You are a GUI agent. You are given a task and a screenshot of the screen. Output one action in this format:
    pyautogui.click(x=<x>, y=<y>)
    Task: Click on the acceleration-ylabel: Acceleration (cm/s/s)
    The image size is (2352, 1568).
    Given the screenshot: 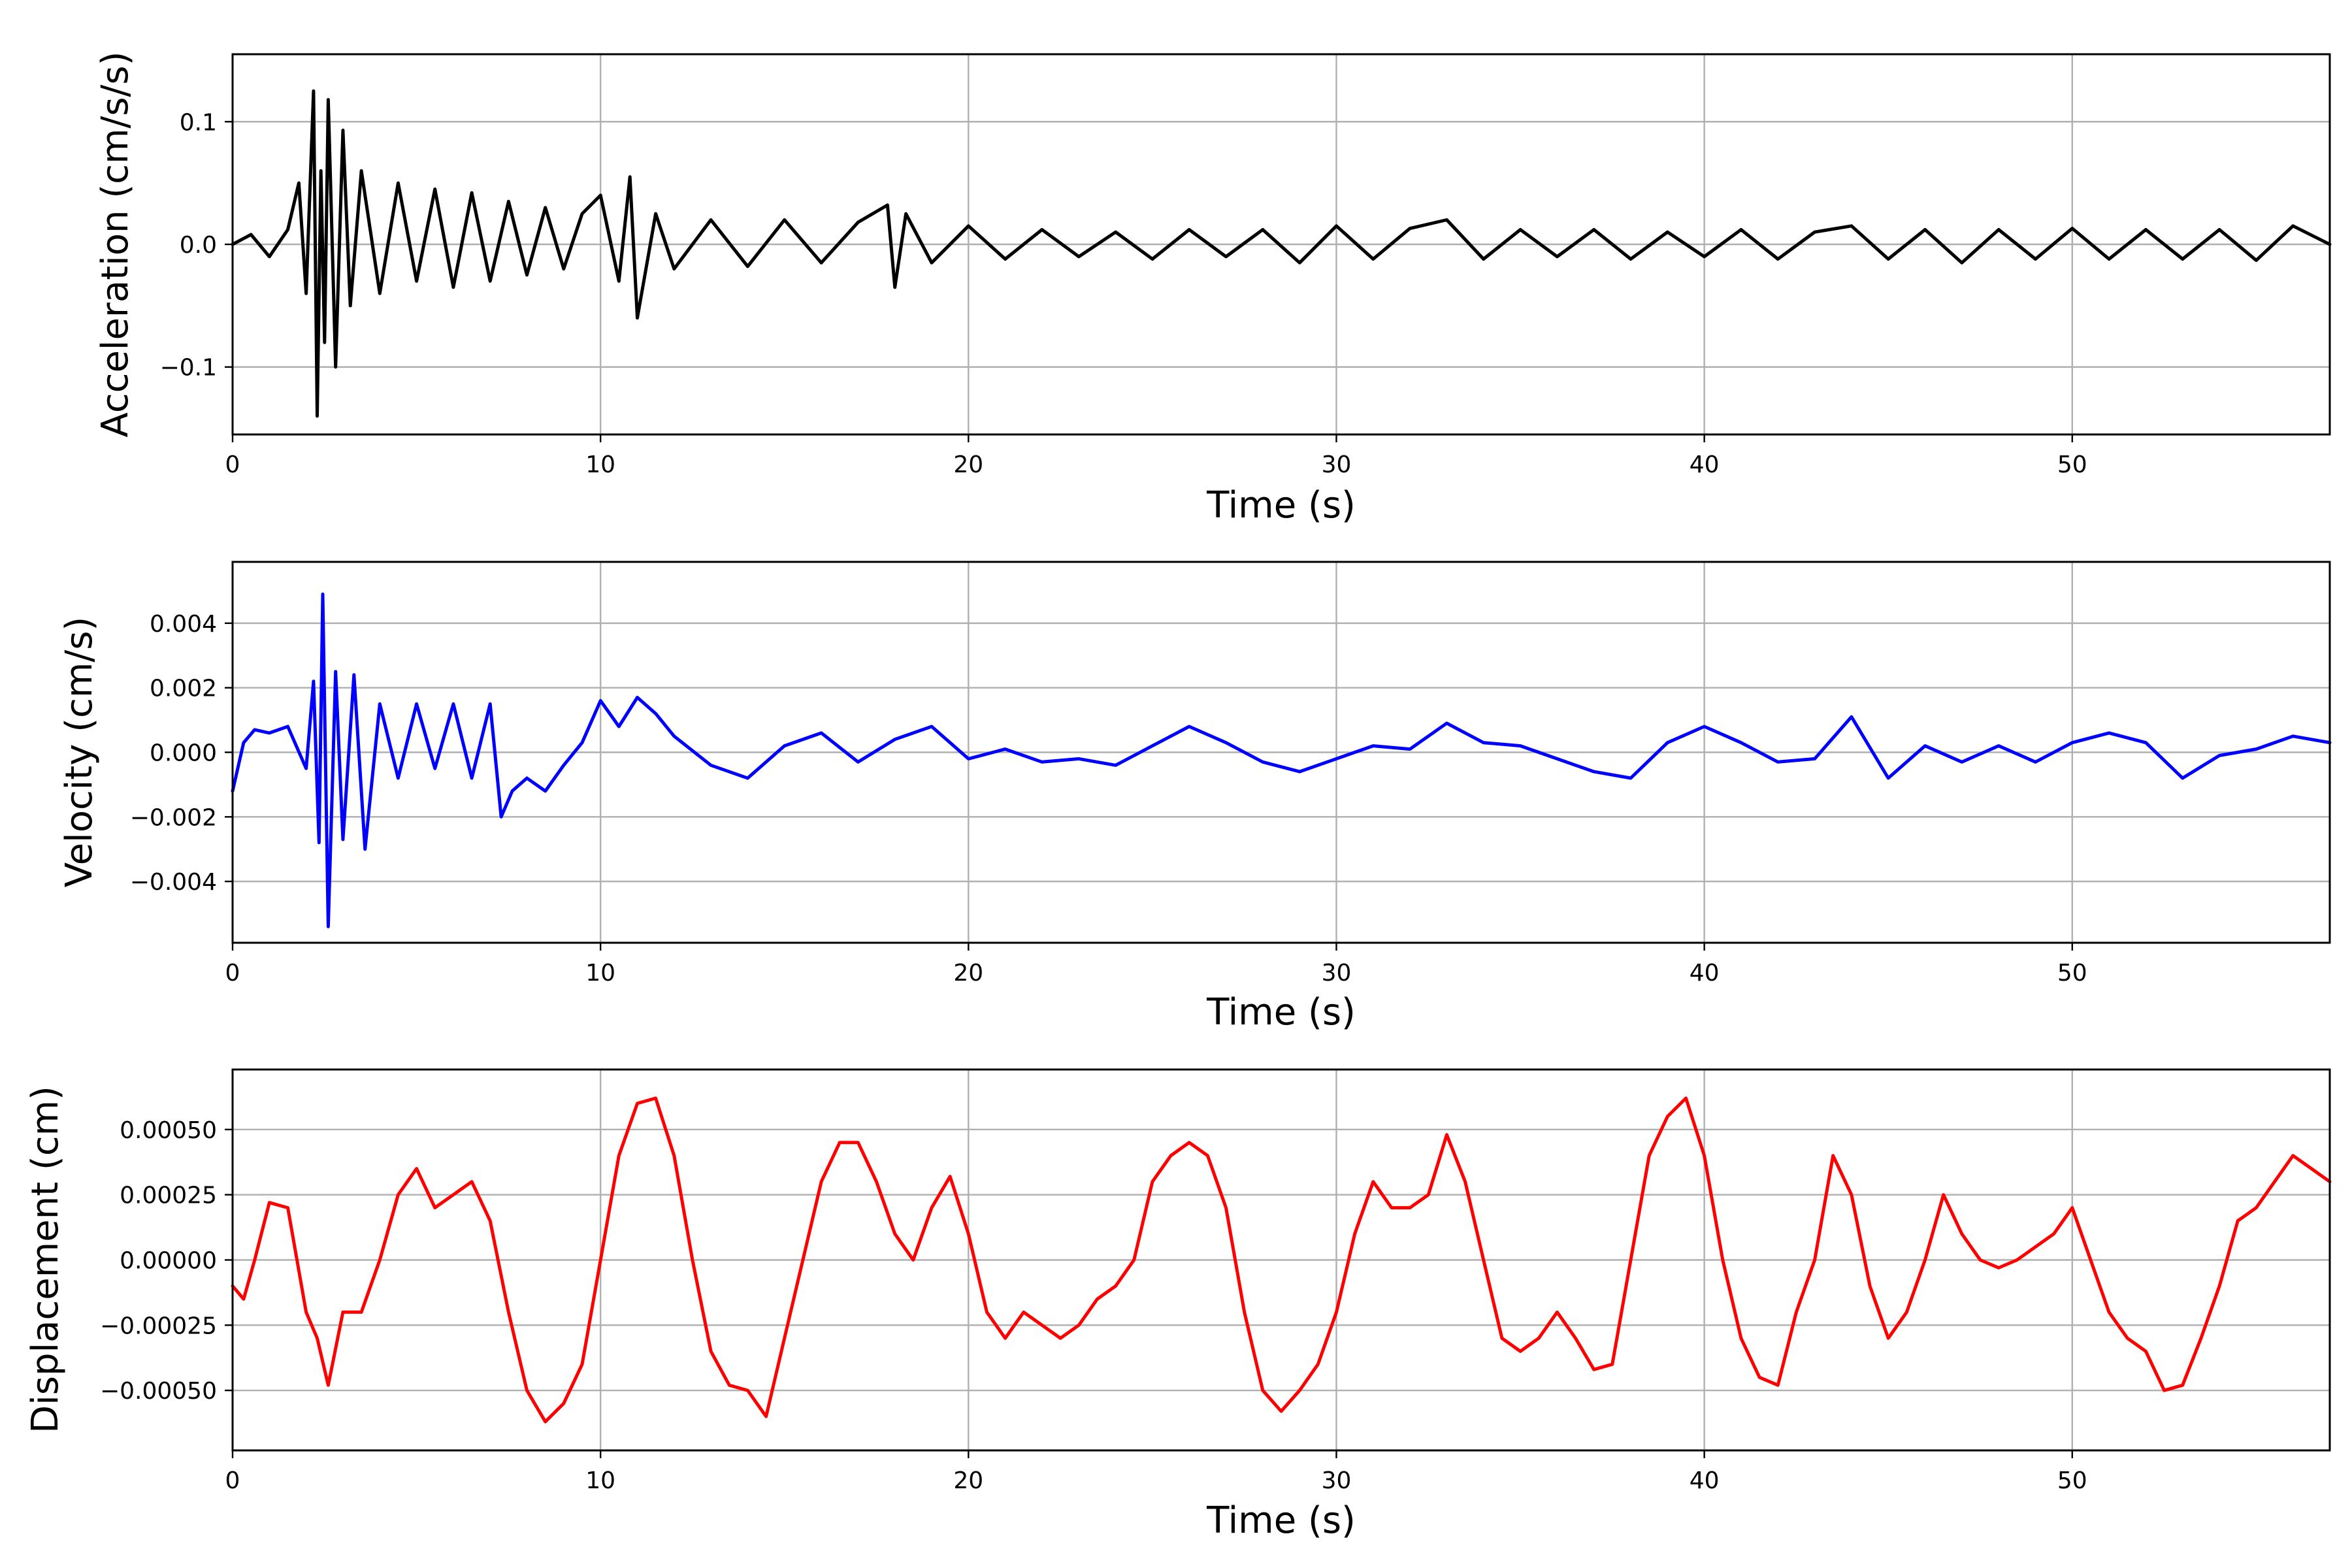 What is the action you would take?
    pyautogui.click(x=115, y=245)
    